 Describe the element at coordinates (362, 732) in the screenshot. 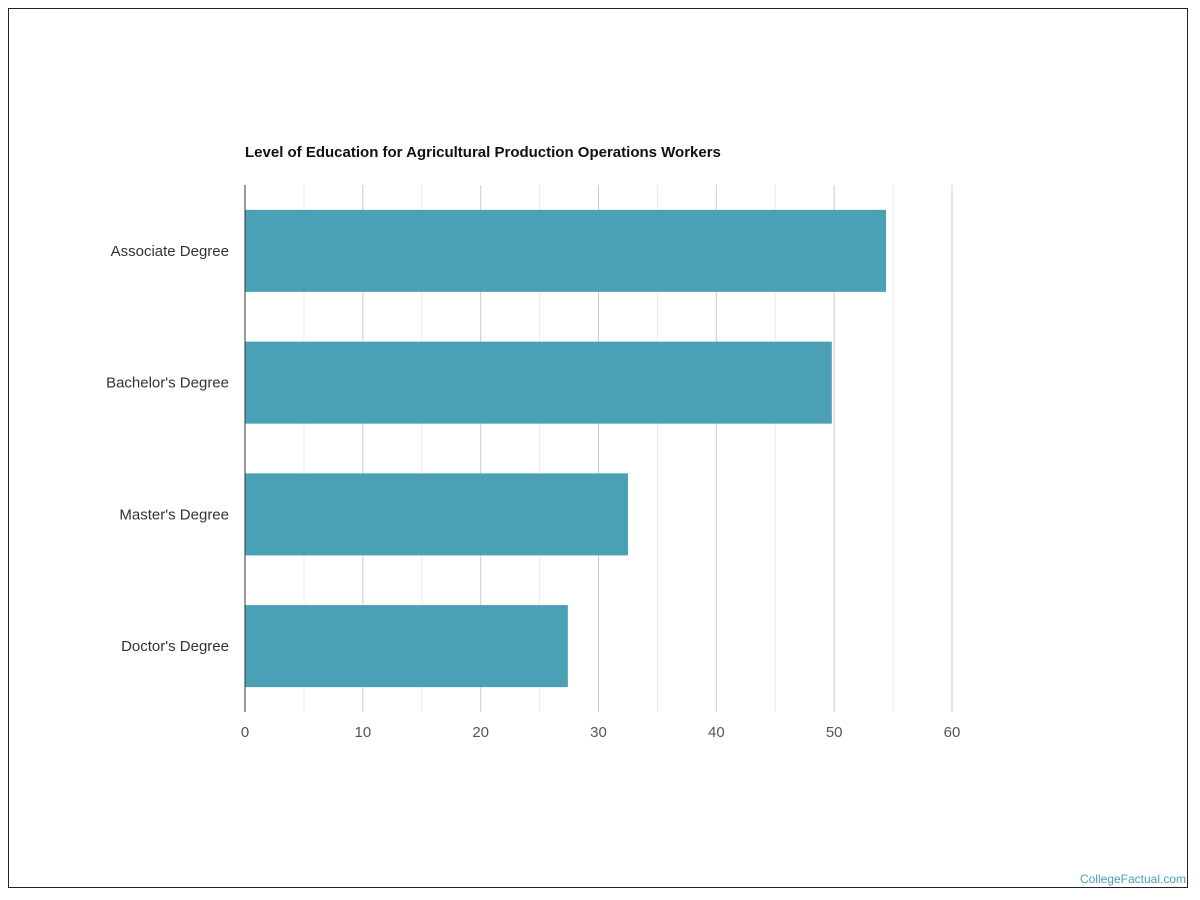

I see `x-tick-label: 10` at that location.